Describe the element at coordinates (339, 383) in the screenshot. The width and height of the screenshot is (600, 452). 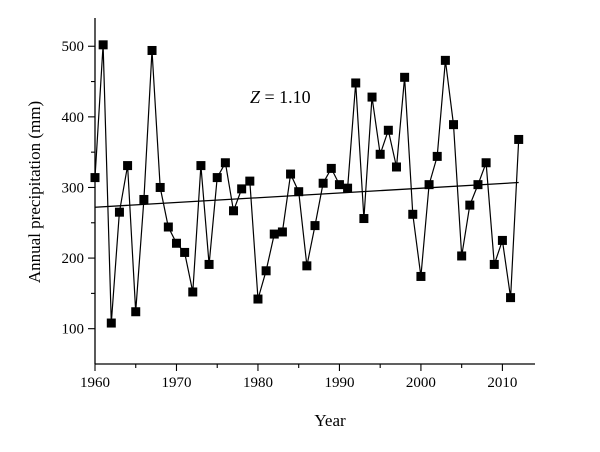
I see `x-tick-label: 1990` at that location.